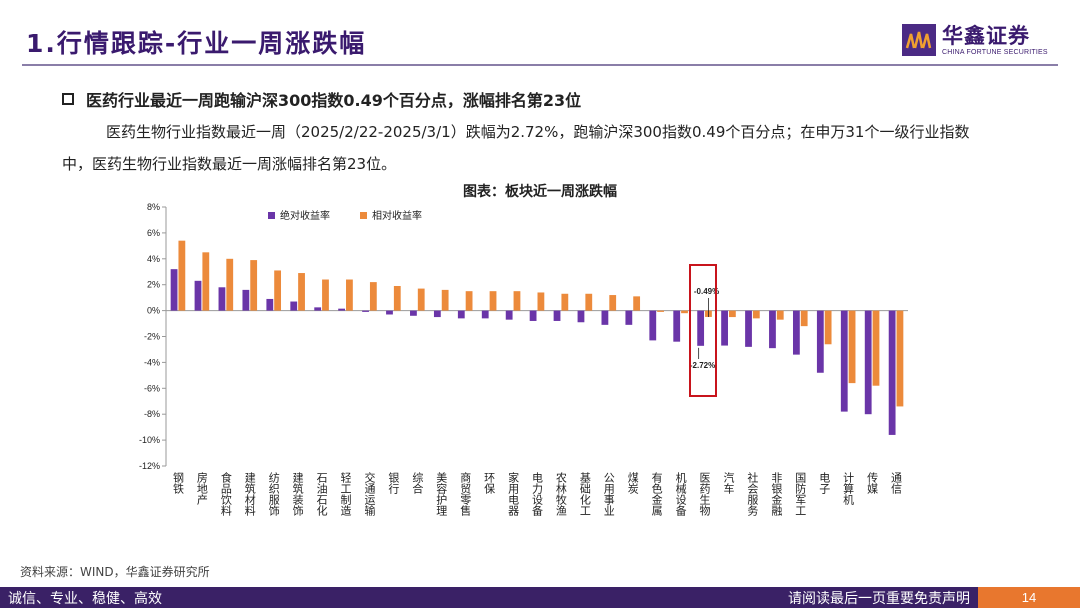 This screenshot has height=608, width=1080. I want to click on x-tick-label: 纺织服饰, so click(273, 493).